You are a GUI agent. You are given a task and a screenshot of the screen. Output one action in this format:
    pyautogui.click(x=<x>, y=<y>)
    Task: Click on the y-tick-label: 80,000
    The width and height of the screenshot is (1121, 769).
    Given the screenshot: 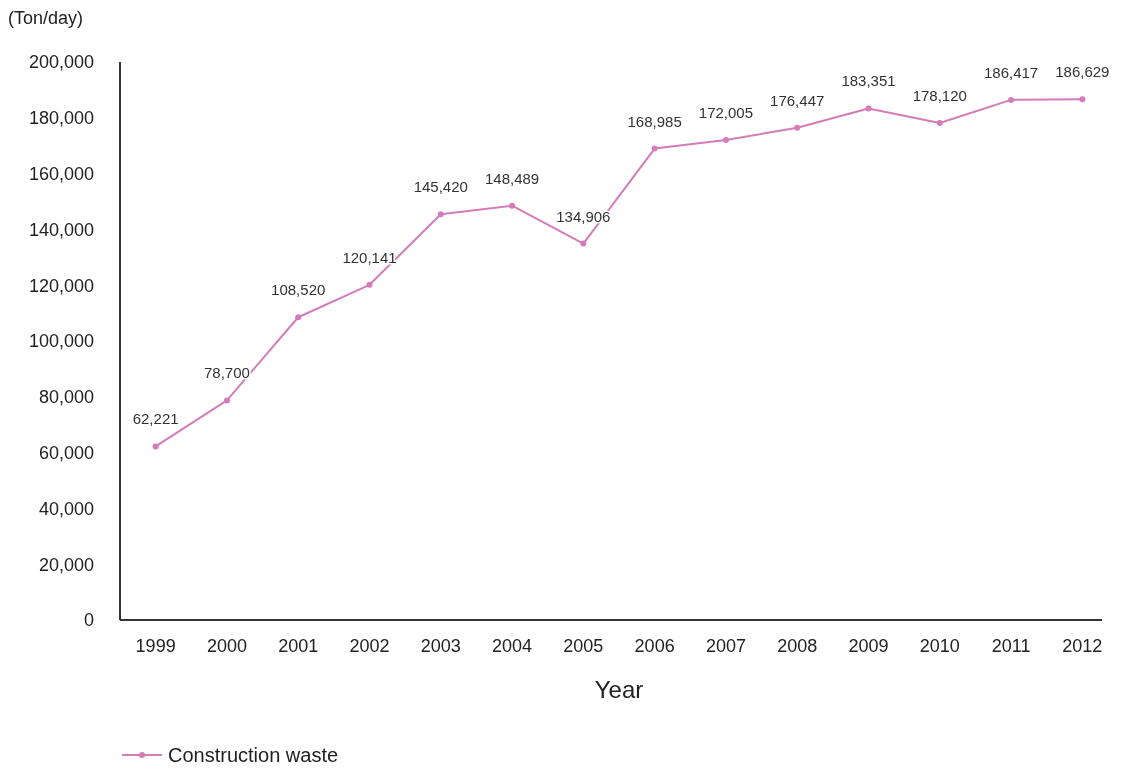 What is the action you would take?
    pyautogui.click(x=66, y=397)
    